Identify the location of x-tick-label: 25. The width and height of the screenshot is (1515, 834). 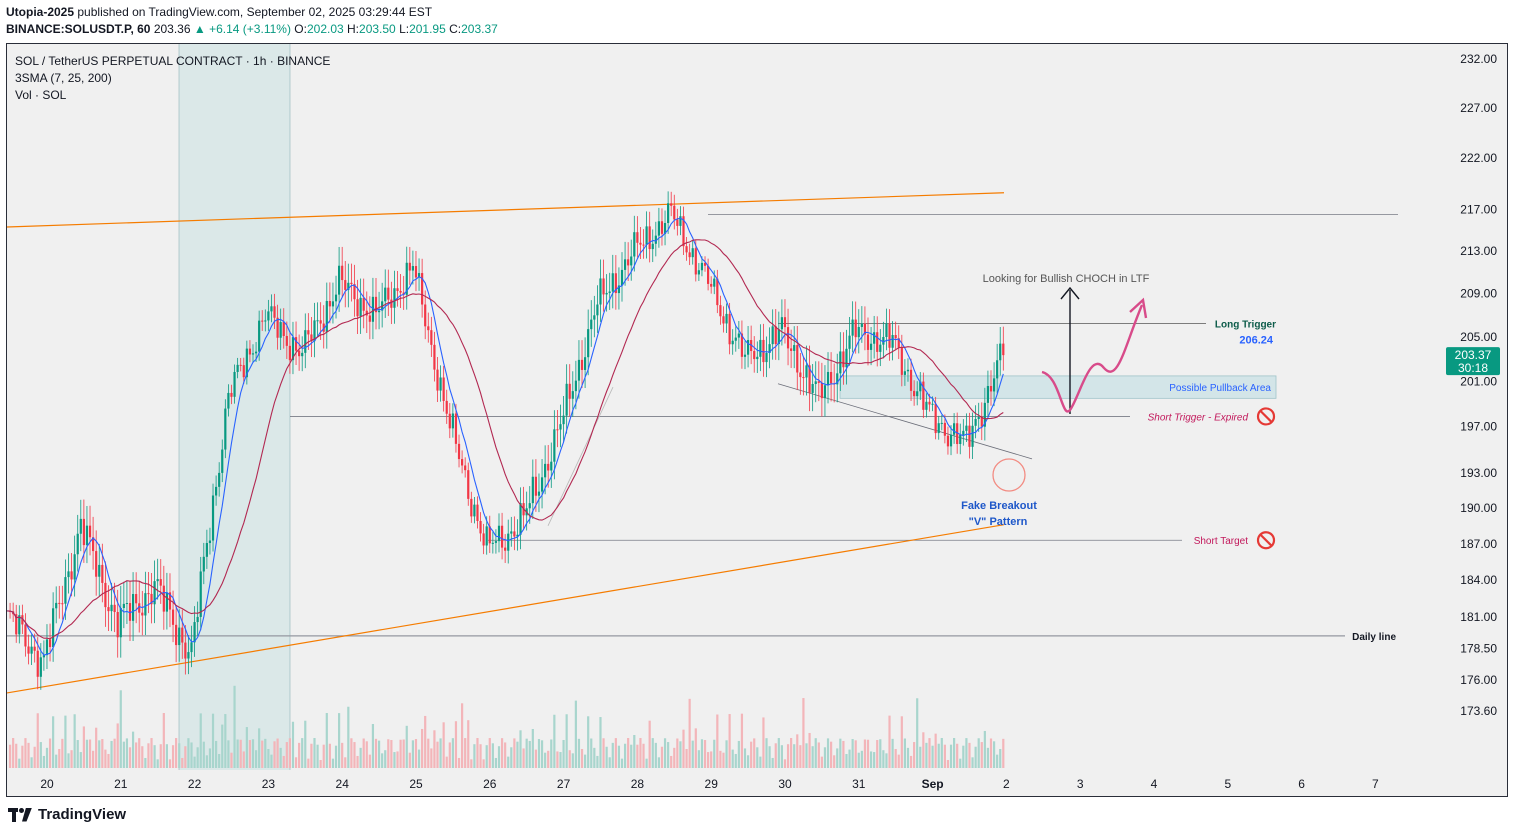
(416, 784).